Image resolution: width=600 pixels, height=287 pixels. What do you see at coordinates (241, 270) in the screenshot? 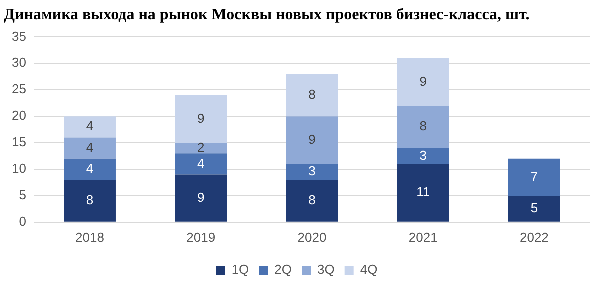
I see `legend-label: 1Q` at bounding box center [241, 270].